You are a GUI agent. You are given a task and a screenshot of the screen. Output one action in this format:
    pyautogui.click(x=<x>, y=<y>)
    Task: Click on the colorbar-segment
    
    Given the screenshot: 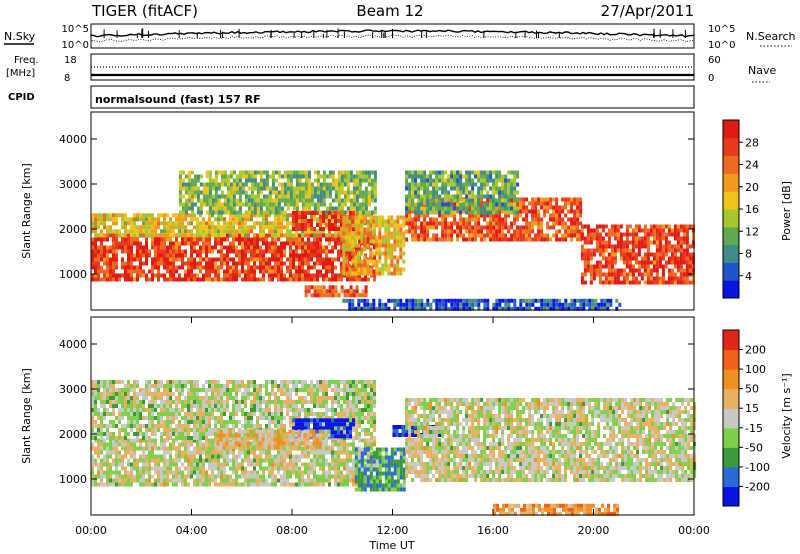 What is the action you would take?
    pyautogui.click(x=731, y=271)
    